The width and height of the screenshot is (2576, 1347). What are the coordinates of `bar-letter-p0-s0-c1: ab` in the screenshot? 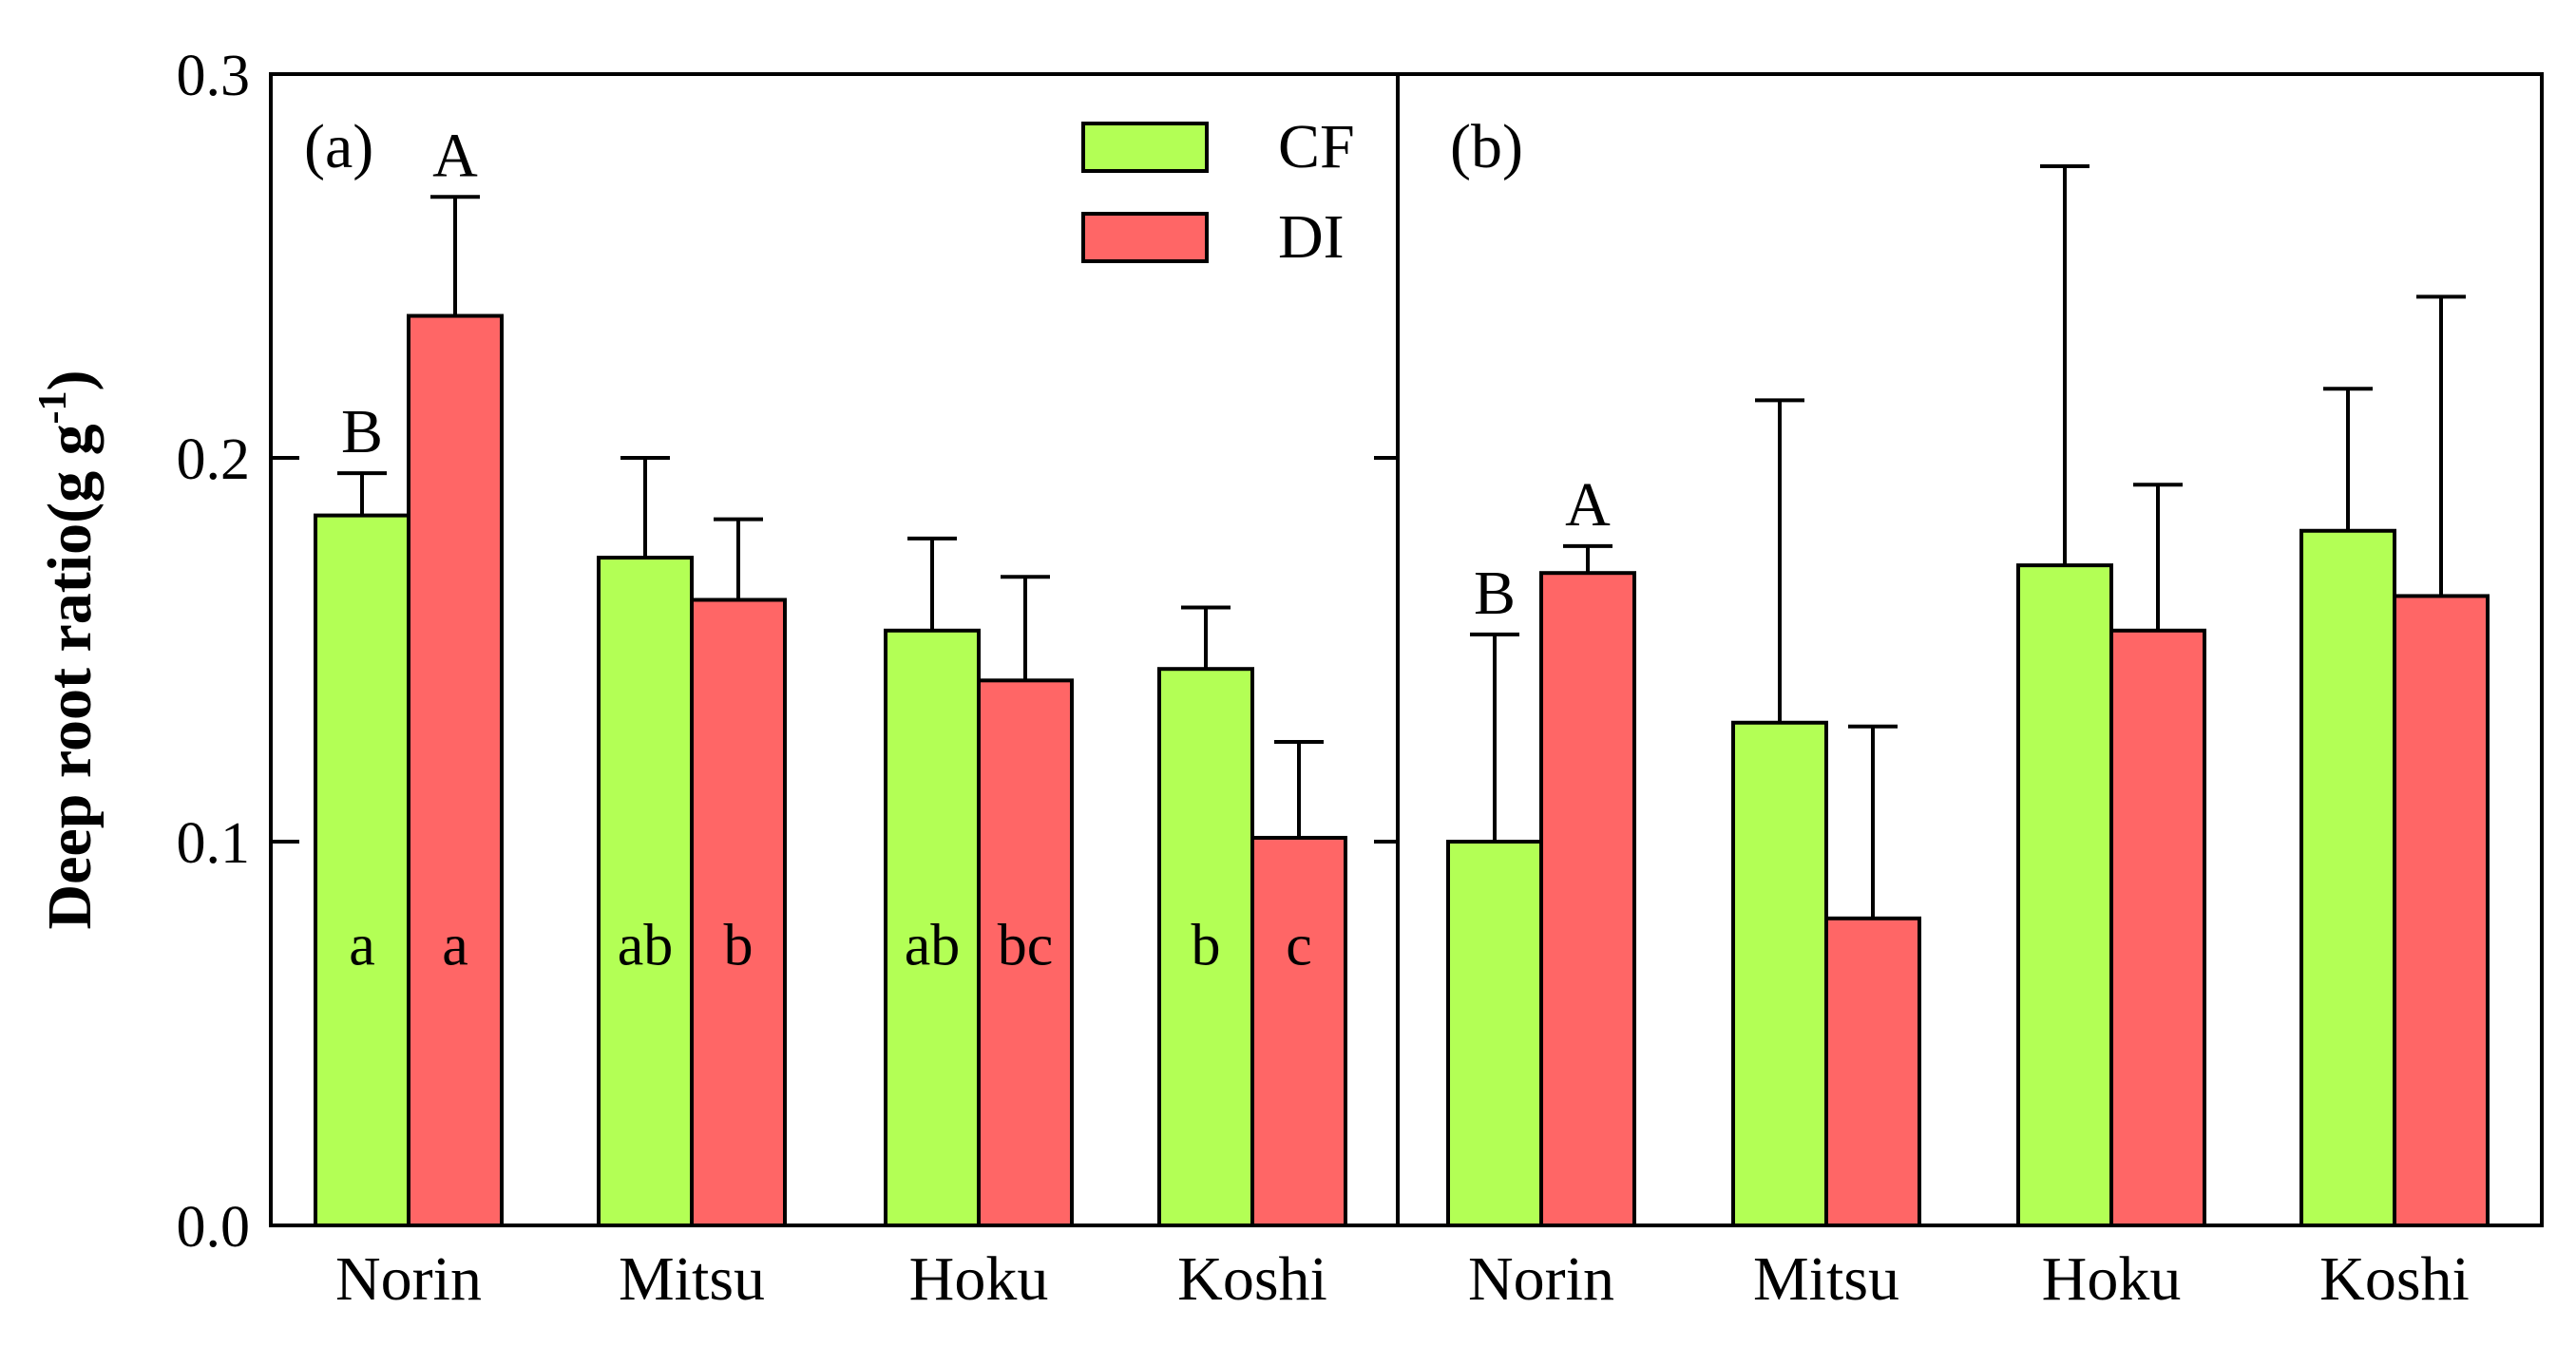 It's located at (646, 945).